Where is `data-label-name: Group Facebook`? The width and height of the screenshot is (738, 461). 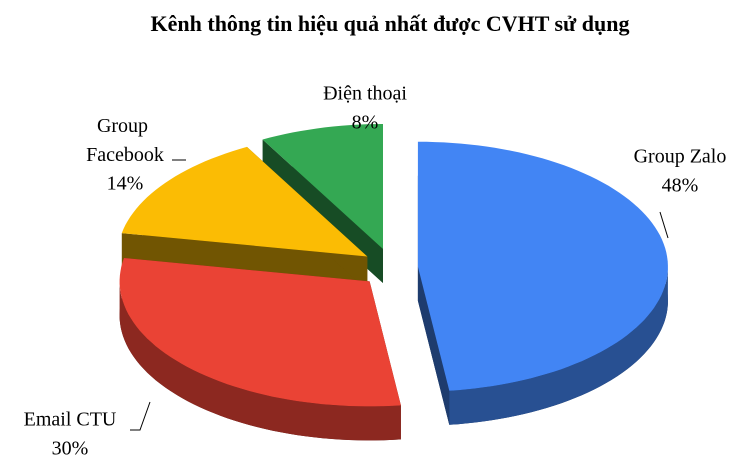 data-label-name: Group Facebook is located at coordinates (125, 140).